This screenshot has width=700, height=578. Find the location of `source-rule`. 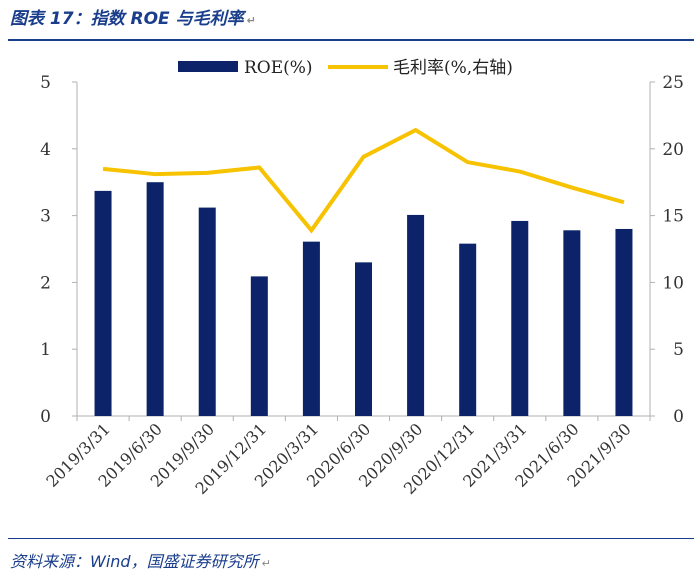

source-rule is located at coordinates (351, 538).